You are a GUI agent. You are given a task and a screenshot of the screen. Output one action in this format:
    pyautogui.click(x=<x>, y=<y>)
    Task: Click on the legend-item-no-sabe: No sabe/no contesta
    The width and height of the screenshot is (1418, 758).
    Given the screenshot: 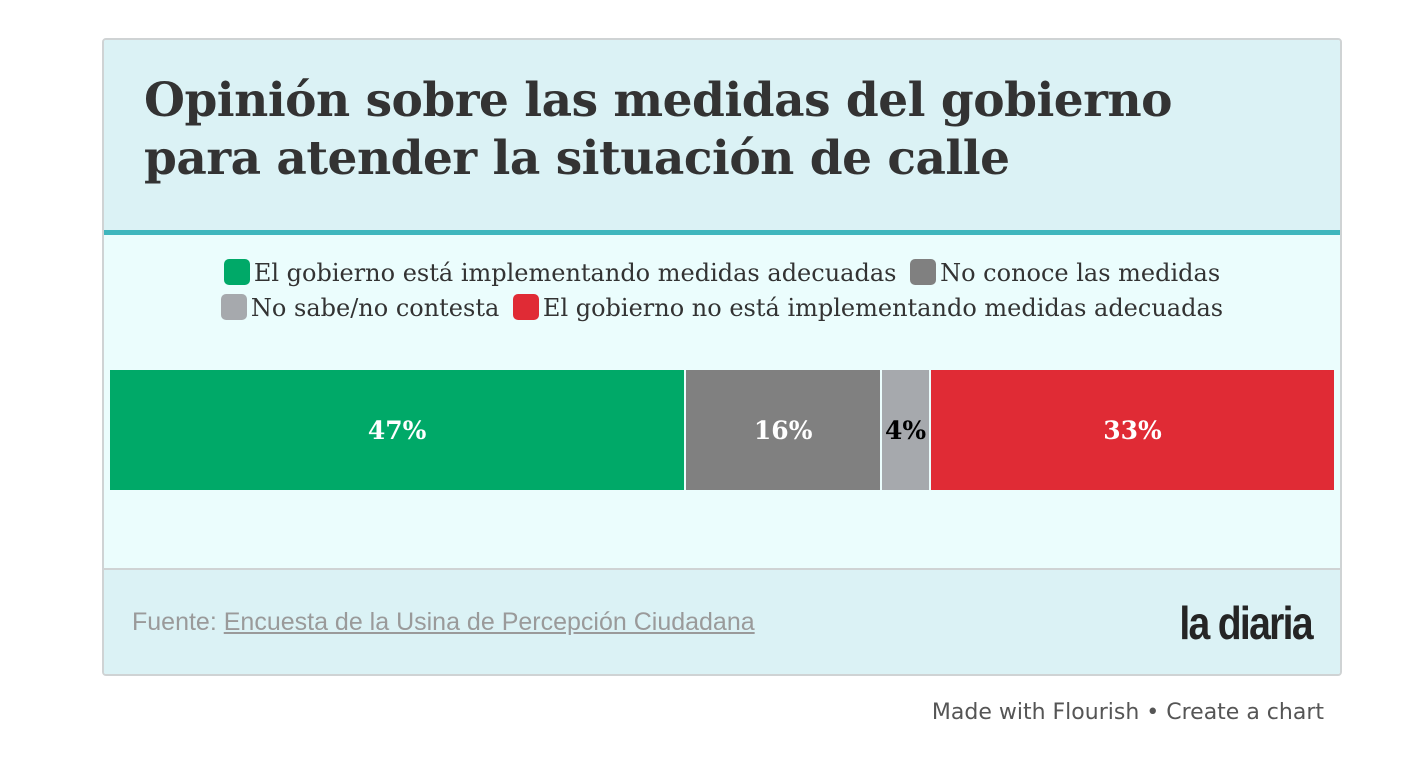 What is the action you would take?
    pyautogui.click(x=360, y=308)
    